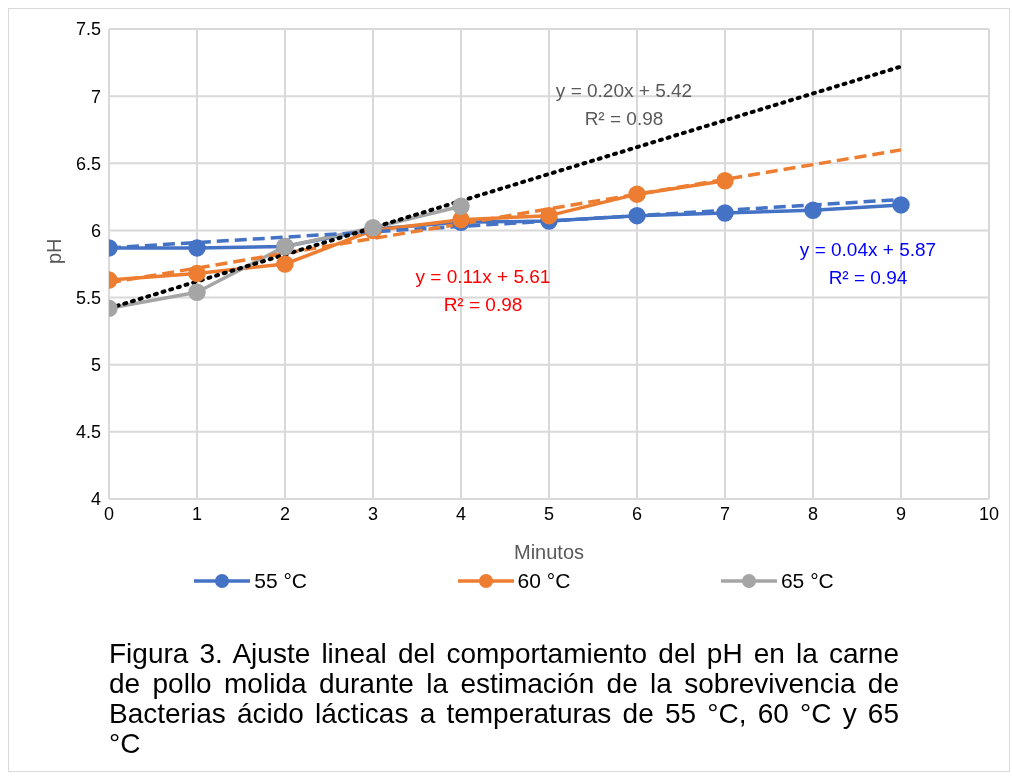 Image resolution: width=1012 pixels, height=783 pixels. I want to click on x-axis-title: Minutos, so click(549, 552).